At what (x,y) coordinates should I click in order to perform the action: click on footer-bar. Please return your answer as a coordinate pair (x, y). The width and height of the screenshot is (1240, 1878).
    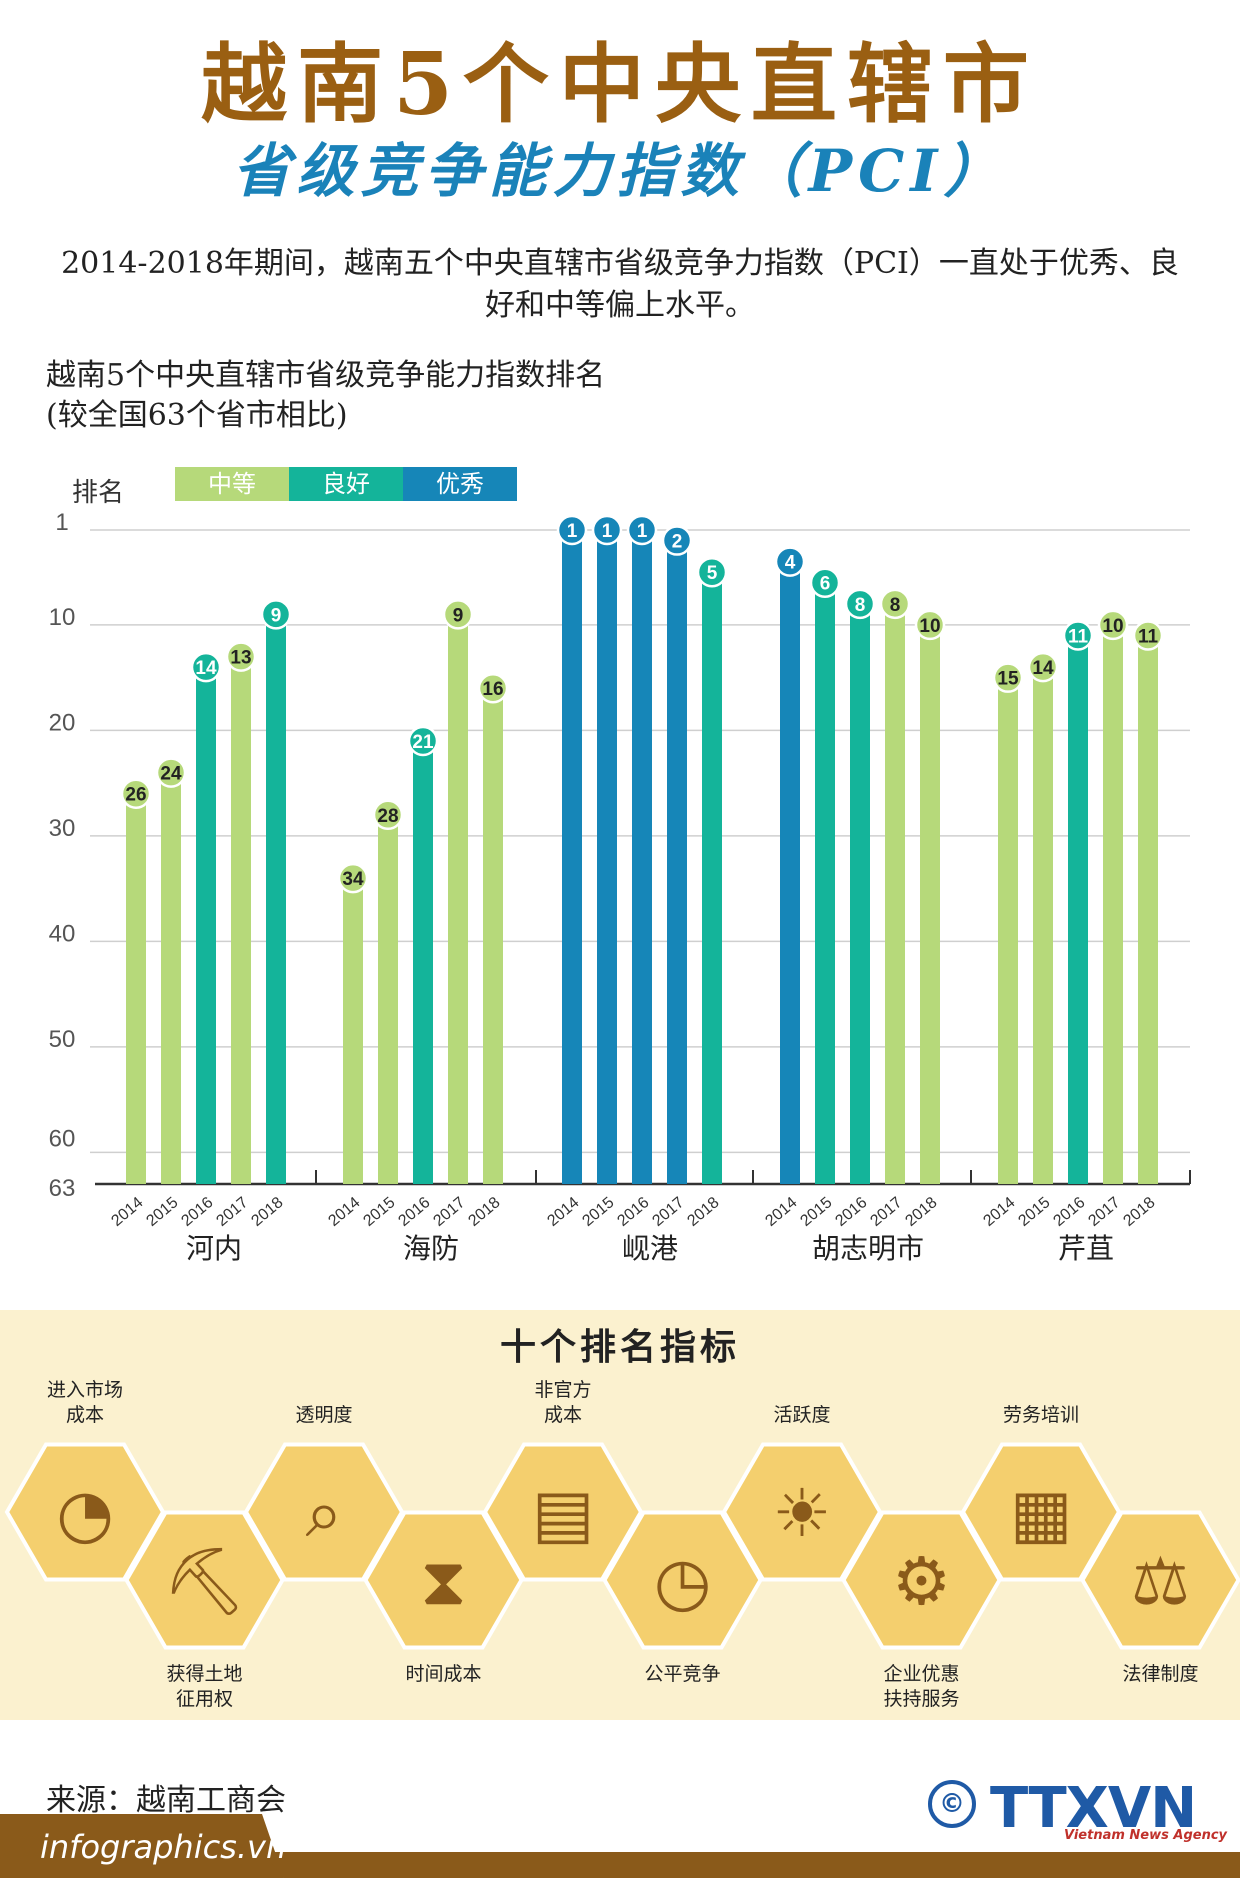
    Looking at the image, I should click on (620, 1846).